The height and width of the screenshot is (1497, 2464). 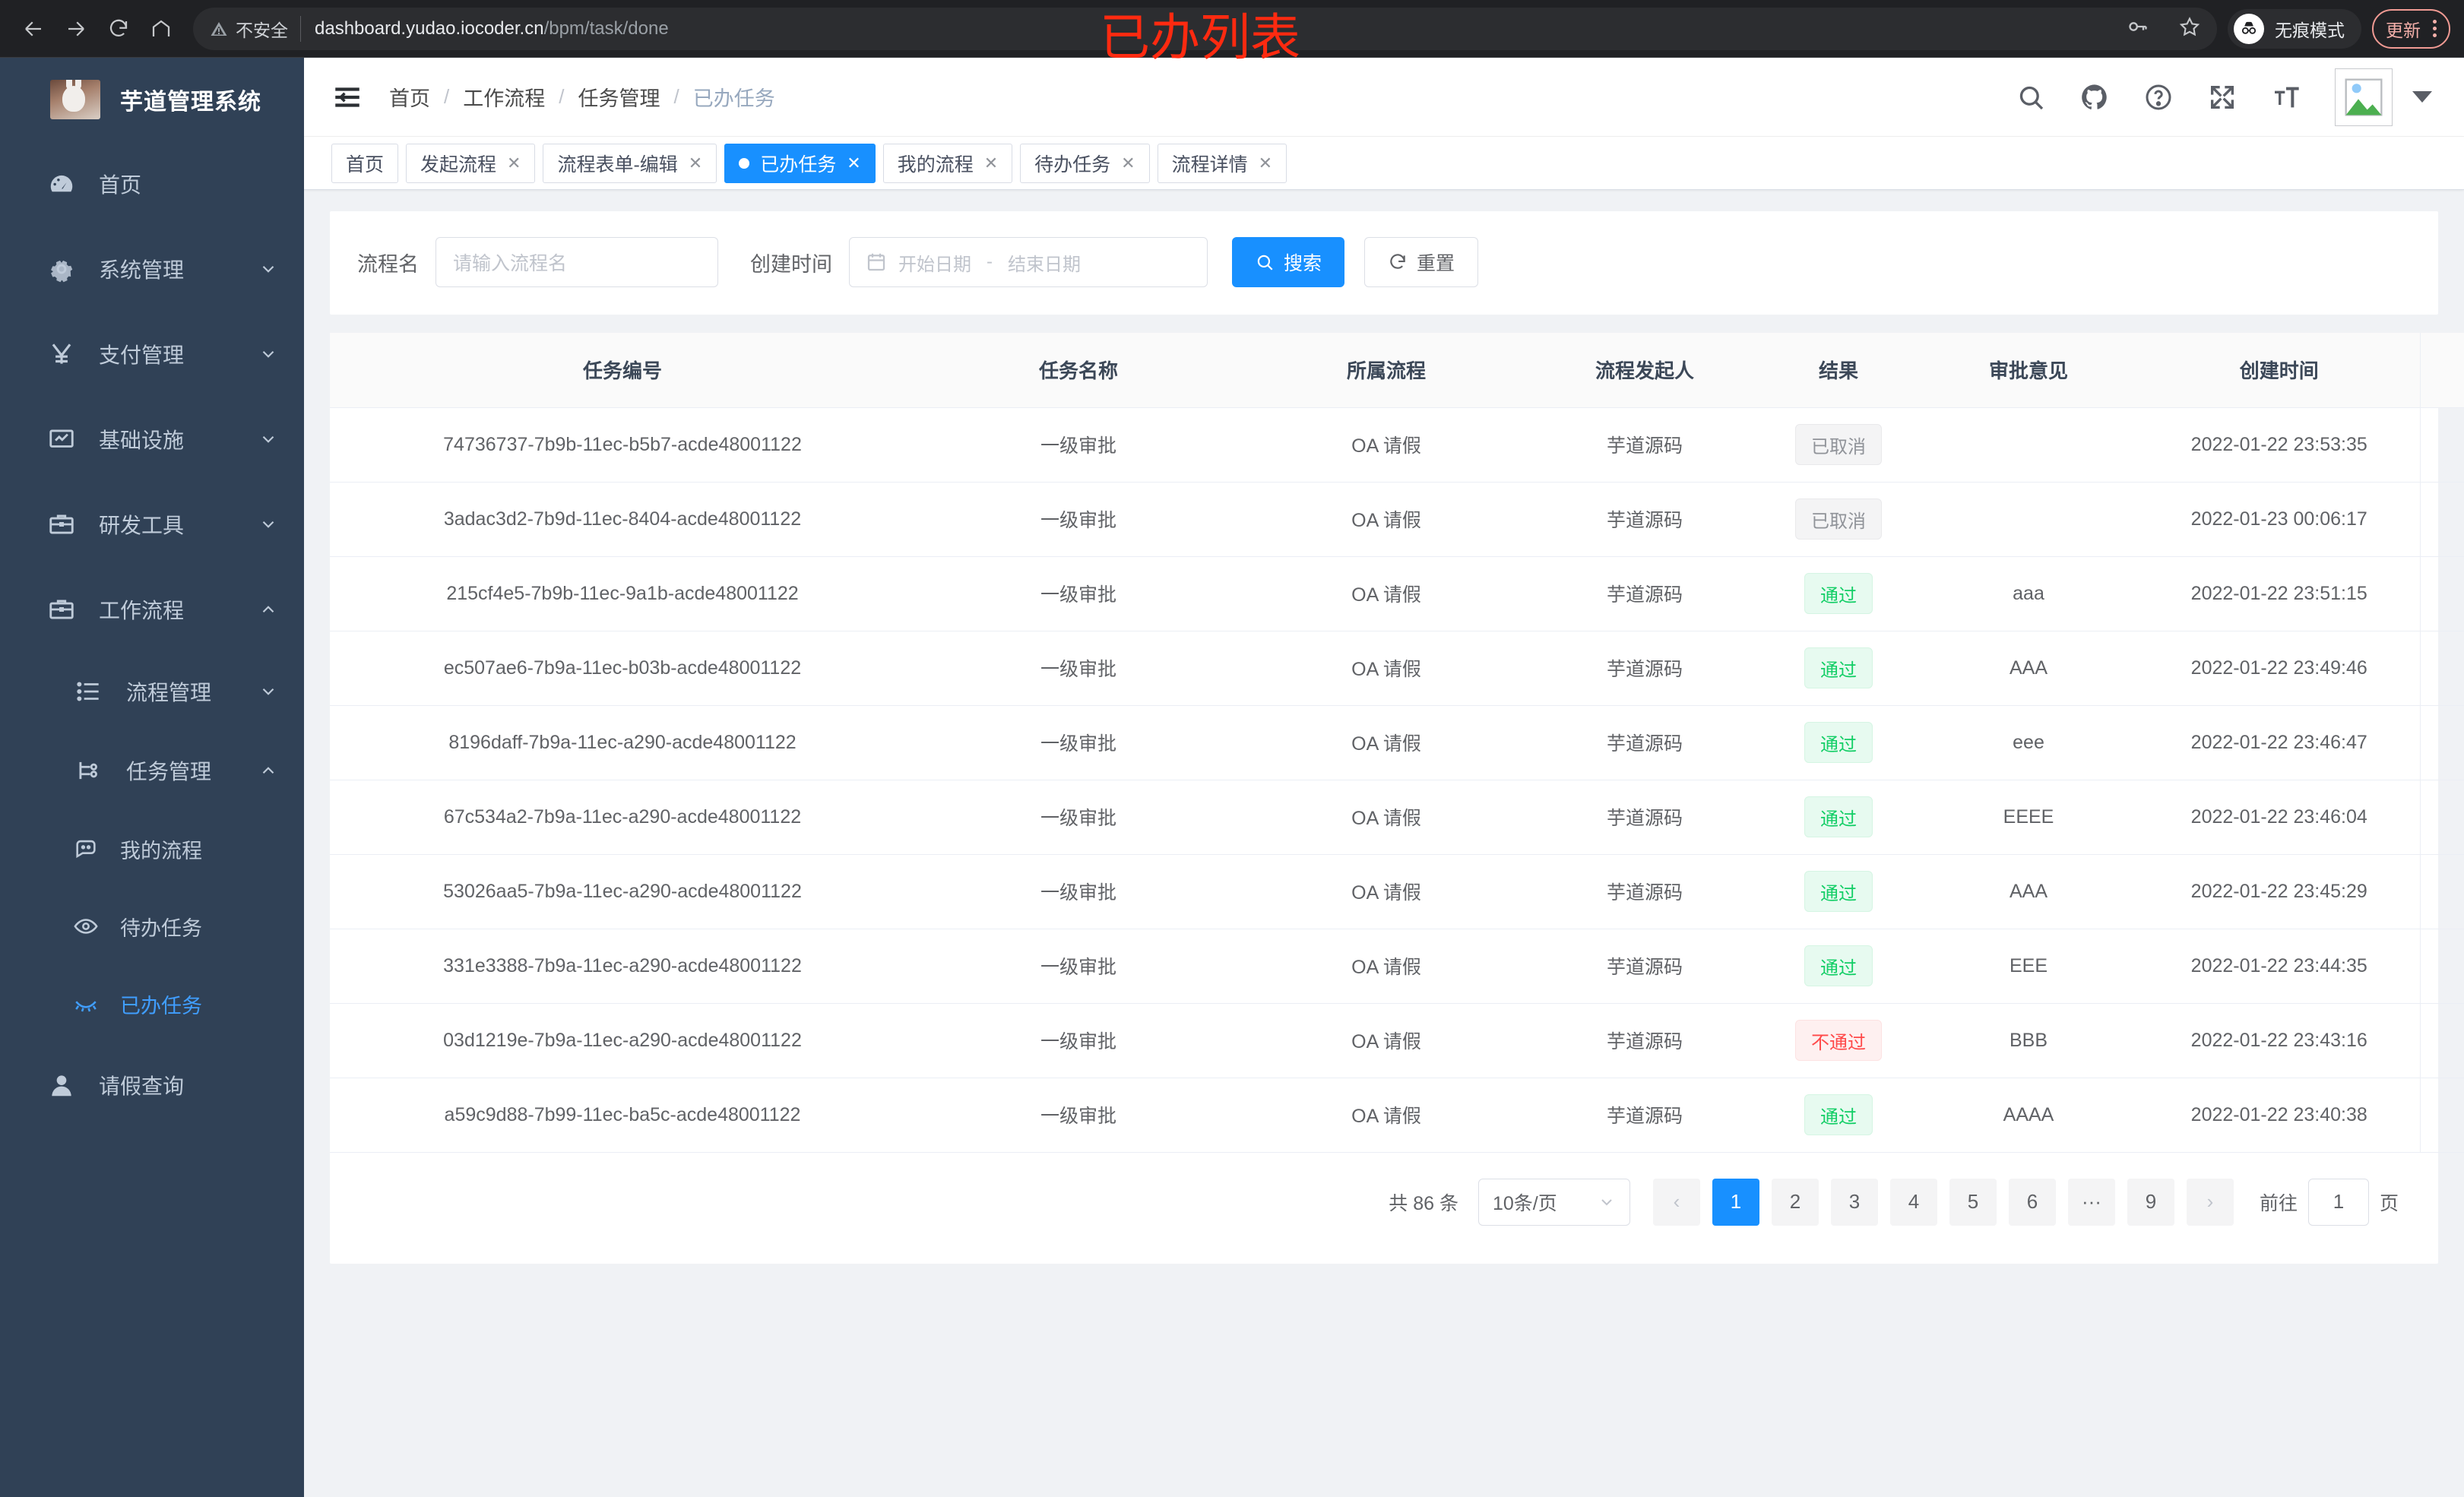 I want to click on process-name-input: 请输入流程名, so click(x=576, y=262).